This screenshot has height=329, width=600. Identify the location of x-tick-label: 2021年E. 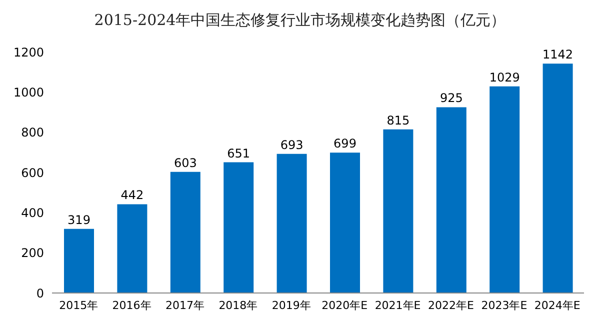
(397, 305).